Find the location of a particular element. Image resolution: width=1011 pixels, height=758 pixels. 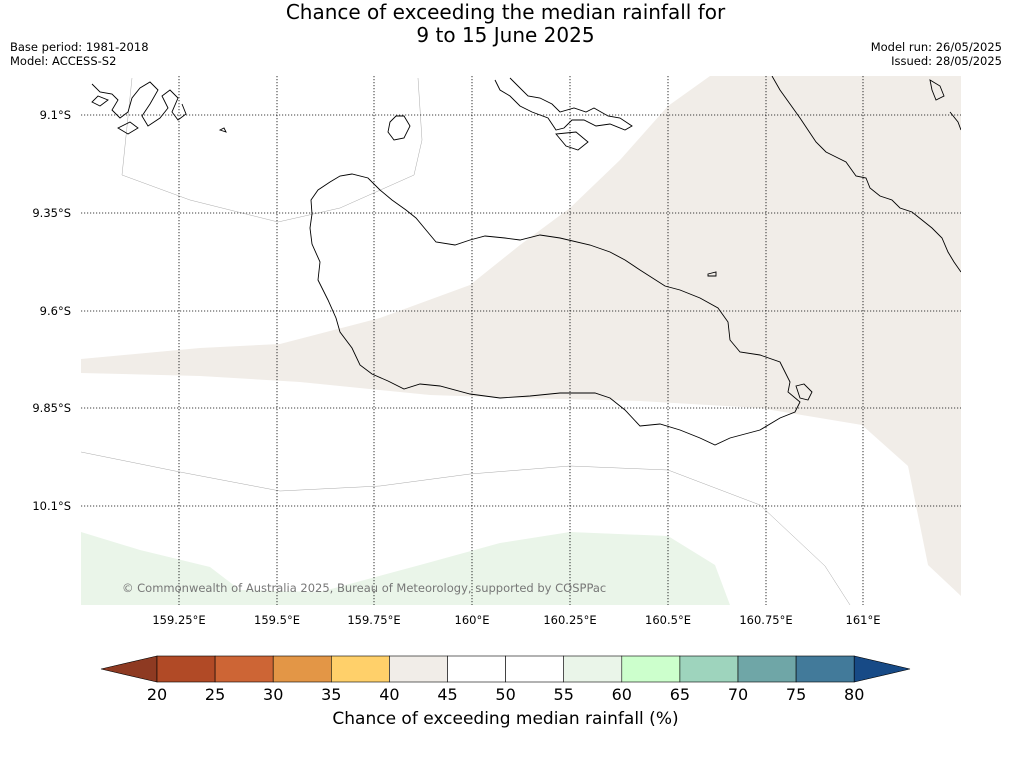

colorbar-tick-label: 75 is located at coordinates (796, 694).